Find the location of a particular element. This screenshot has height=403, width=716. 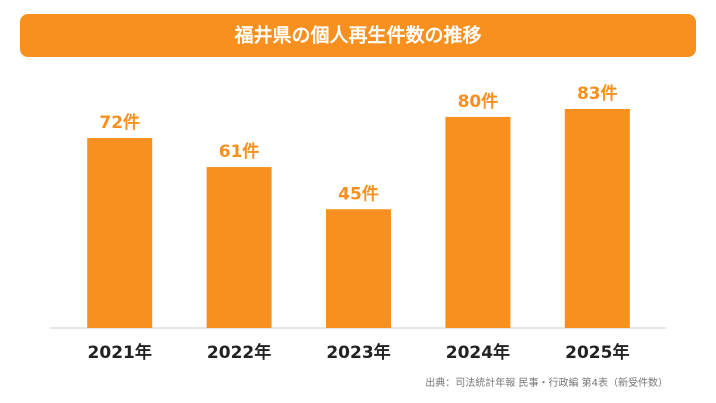

value-label: 83件 is located at coordinates (597, 93).